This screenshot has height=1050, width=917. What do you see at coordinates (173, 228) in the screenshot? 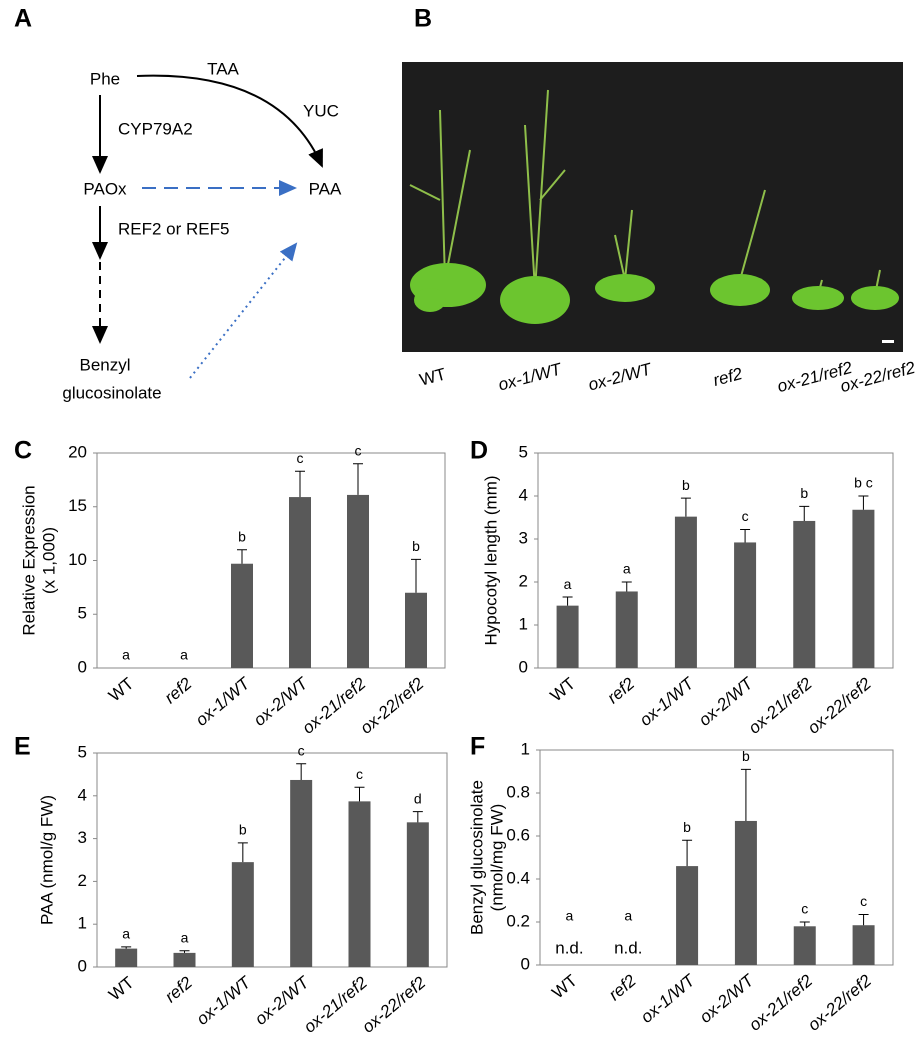
I see `edge-label: REF2 or REF5` at bounding box center [173, 228].